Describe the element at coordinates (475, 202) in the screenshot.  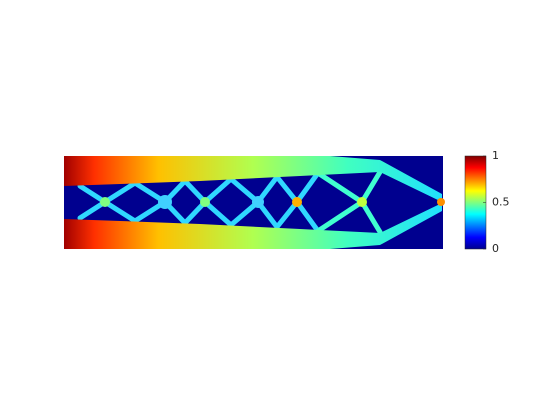
I see `colorbar` at that location.